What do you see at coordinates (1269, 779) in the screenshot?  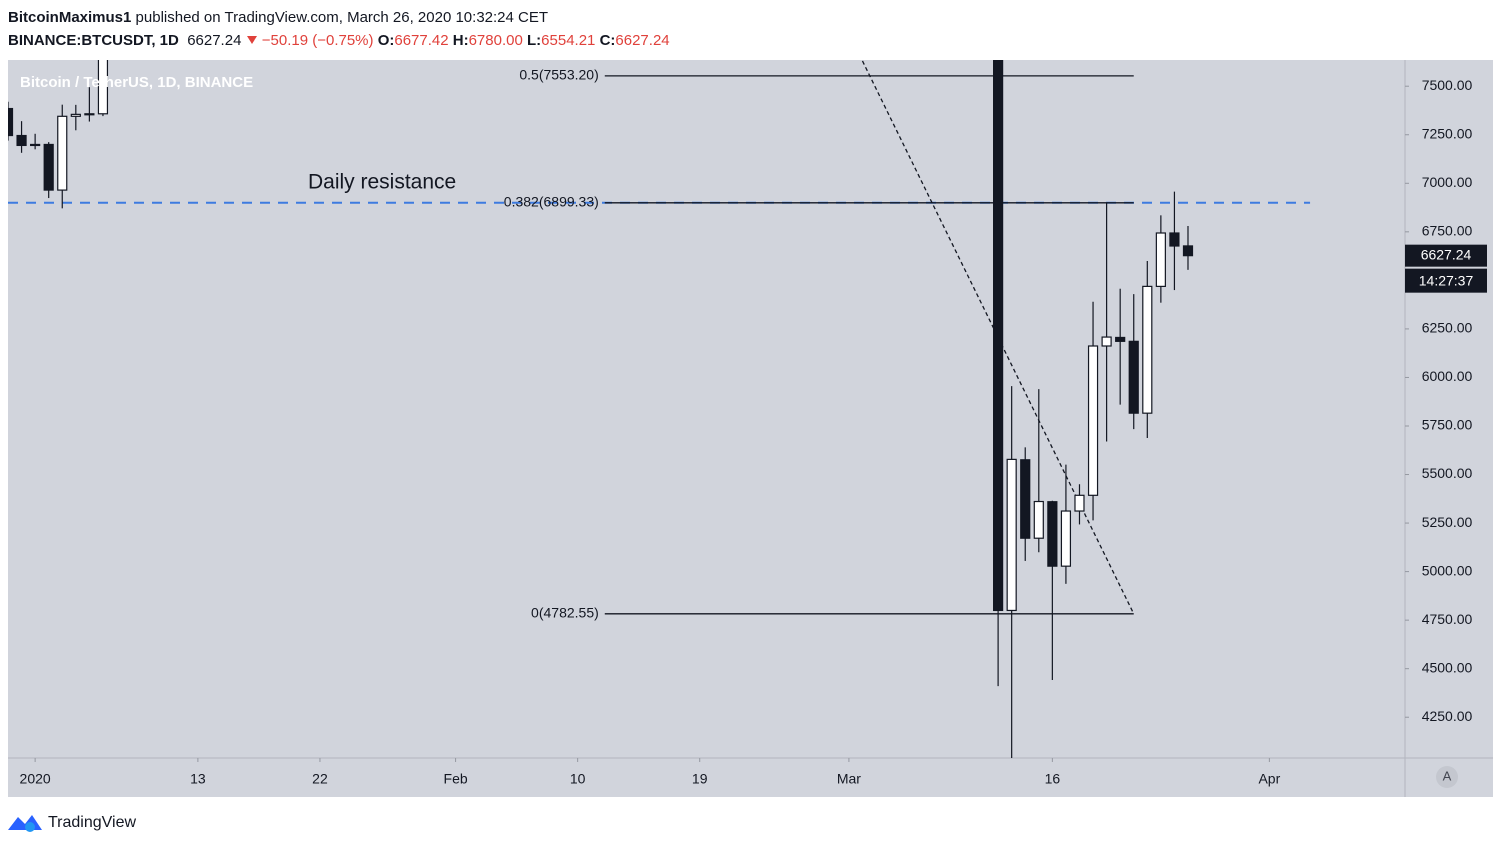 I see `x-tick-label: Apr` at bounding box center [1269, 779].